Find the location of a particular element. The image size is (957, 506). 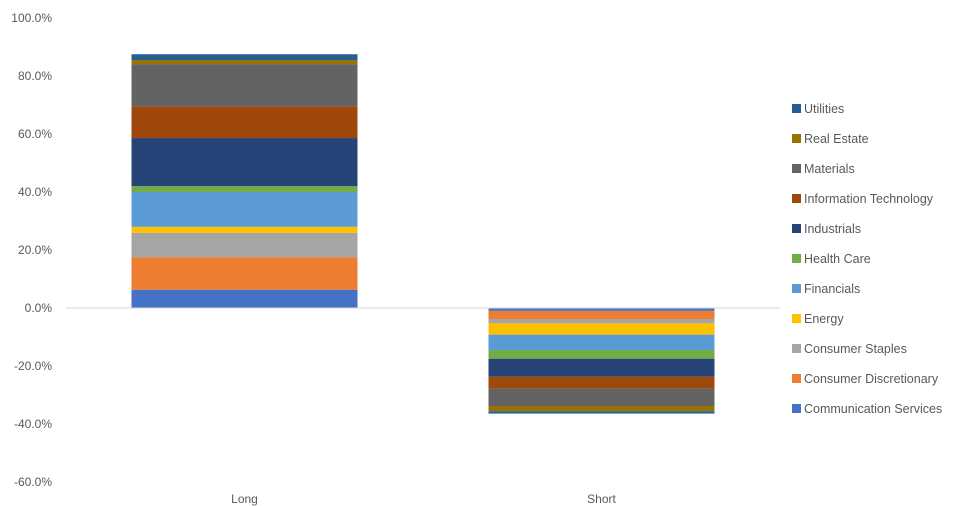

legend-item: Utilities is located at coordinates (818, 109).